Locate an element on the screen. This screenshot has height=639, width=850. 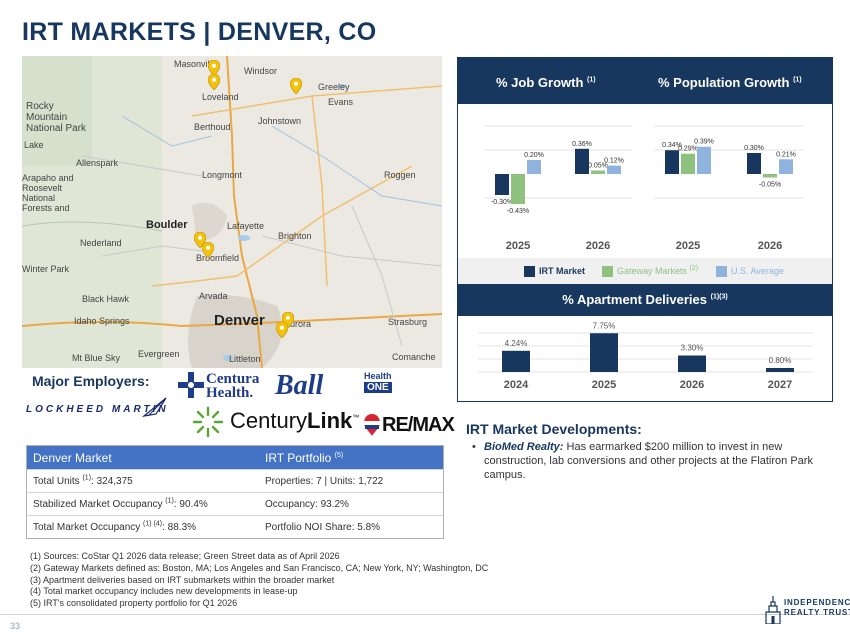
deliveries-header-band: % Apartment Deliveries (1)(3) is located at coordinates (645, 300).